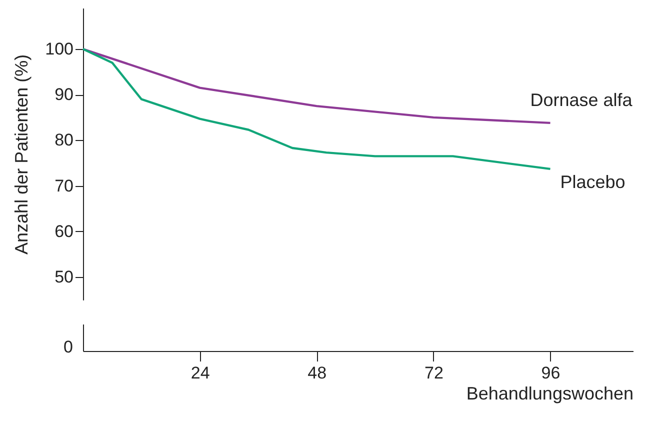 The image size is (652, 435). I want to click on x-tick-label: 96, so click(550, 373).